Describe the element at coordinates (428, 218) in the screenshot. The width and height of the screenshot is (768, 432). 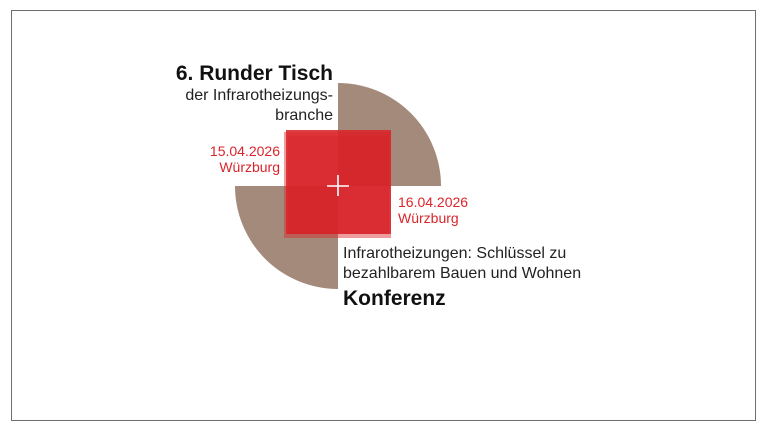
I see `day2-city: Würzburg` at that location.